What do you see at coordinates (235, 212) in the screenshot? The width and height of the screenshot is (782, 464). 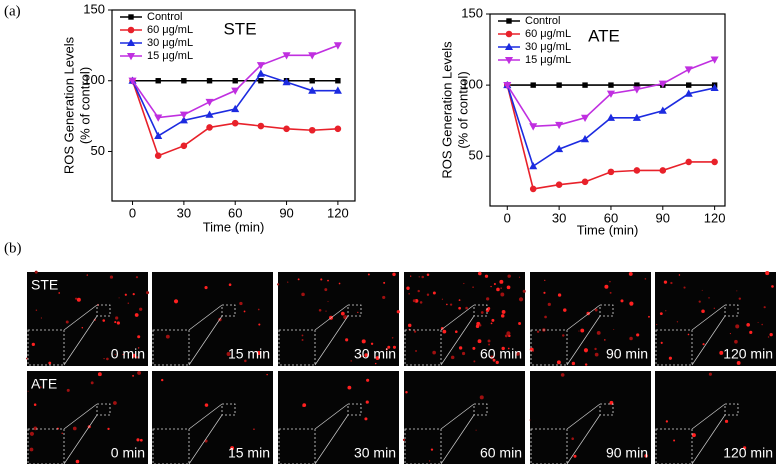 I see `x-tick-label: 60` at bounding box center [235, 212].